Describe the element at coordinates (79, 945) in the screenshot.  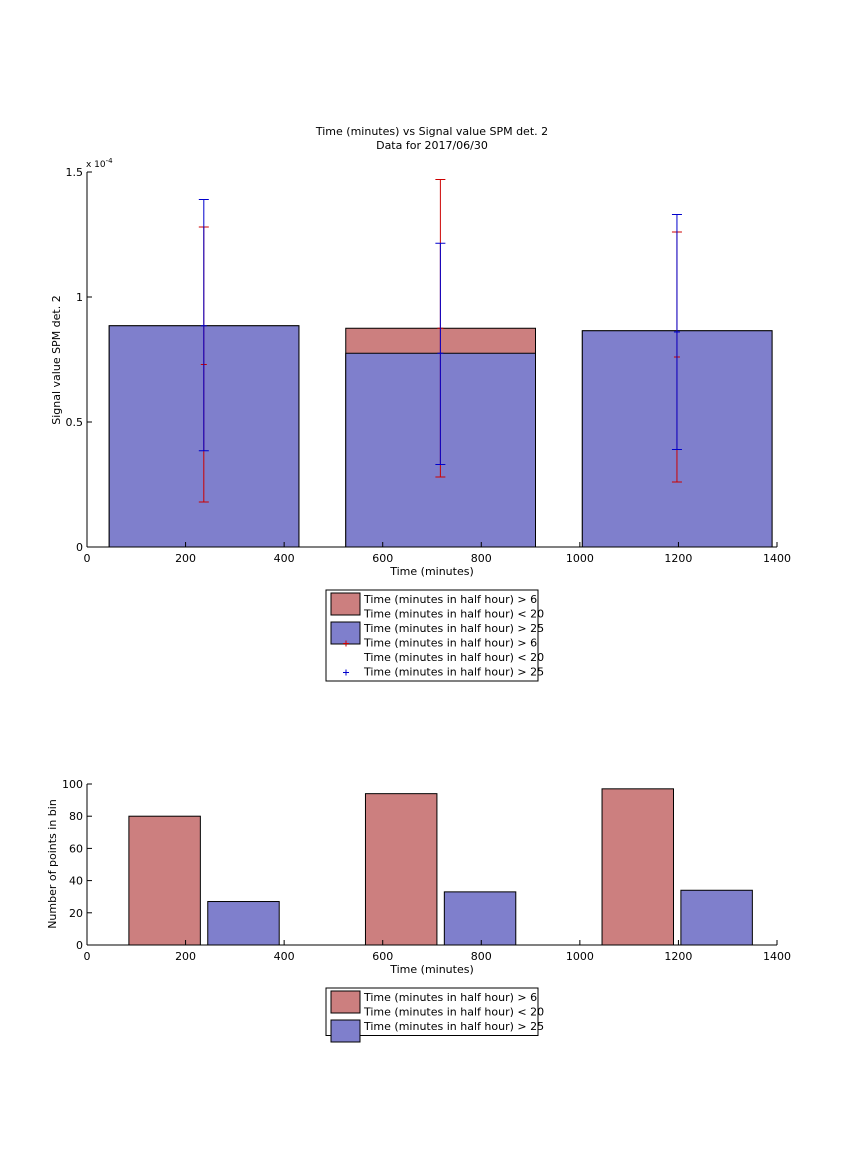
I see `bottom-y-tick-label: 0` at that location.